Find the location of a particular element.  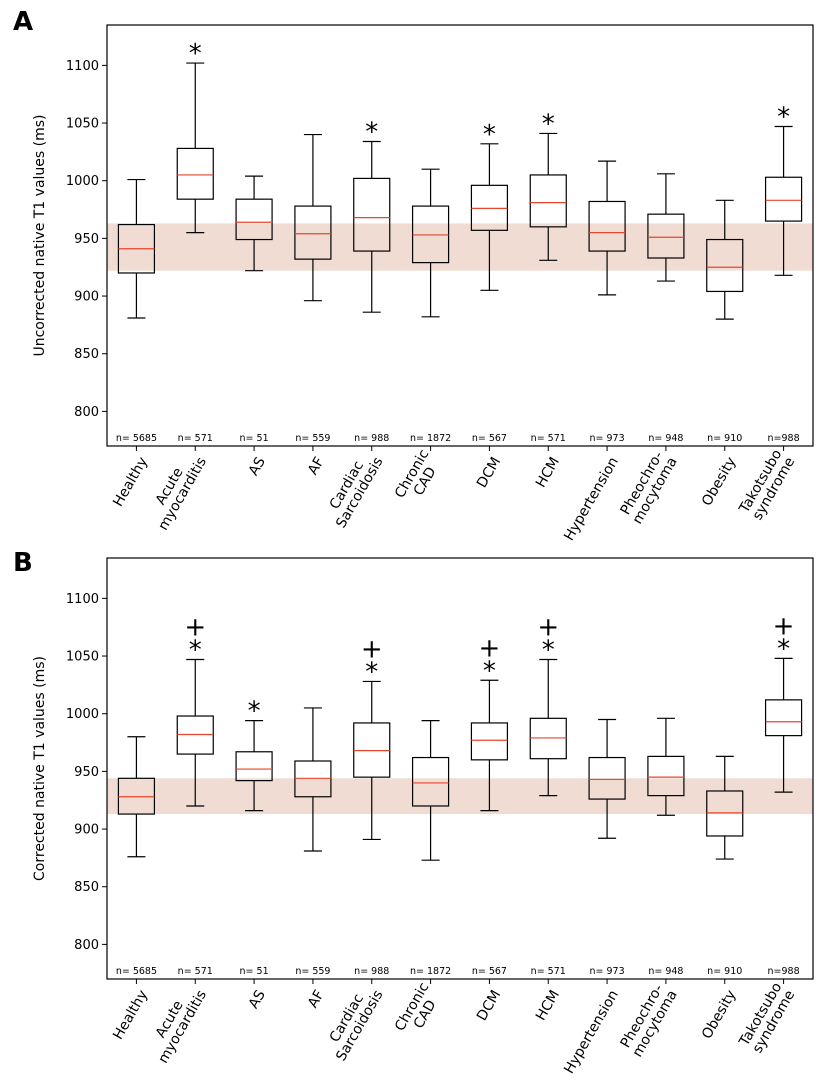

box-cardiac-sarcoidosis: * n= 988 CardiacSarcoidosis is located at coordinates (355, 324).